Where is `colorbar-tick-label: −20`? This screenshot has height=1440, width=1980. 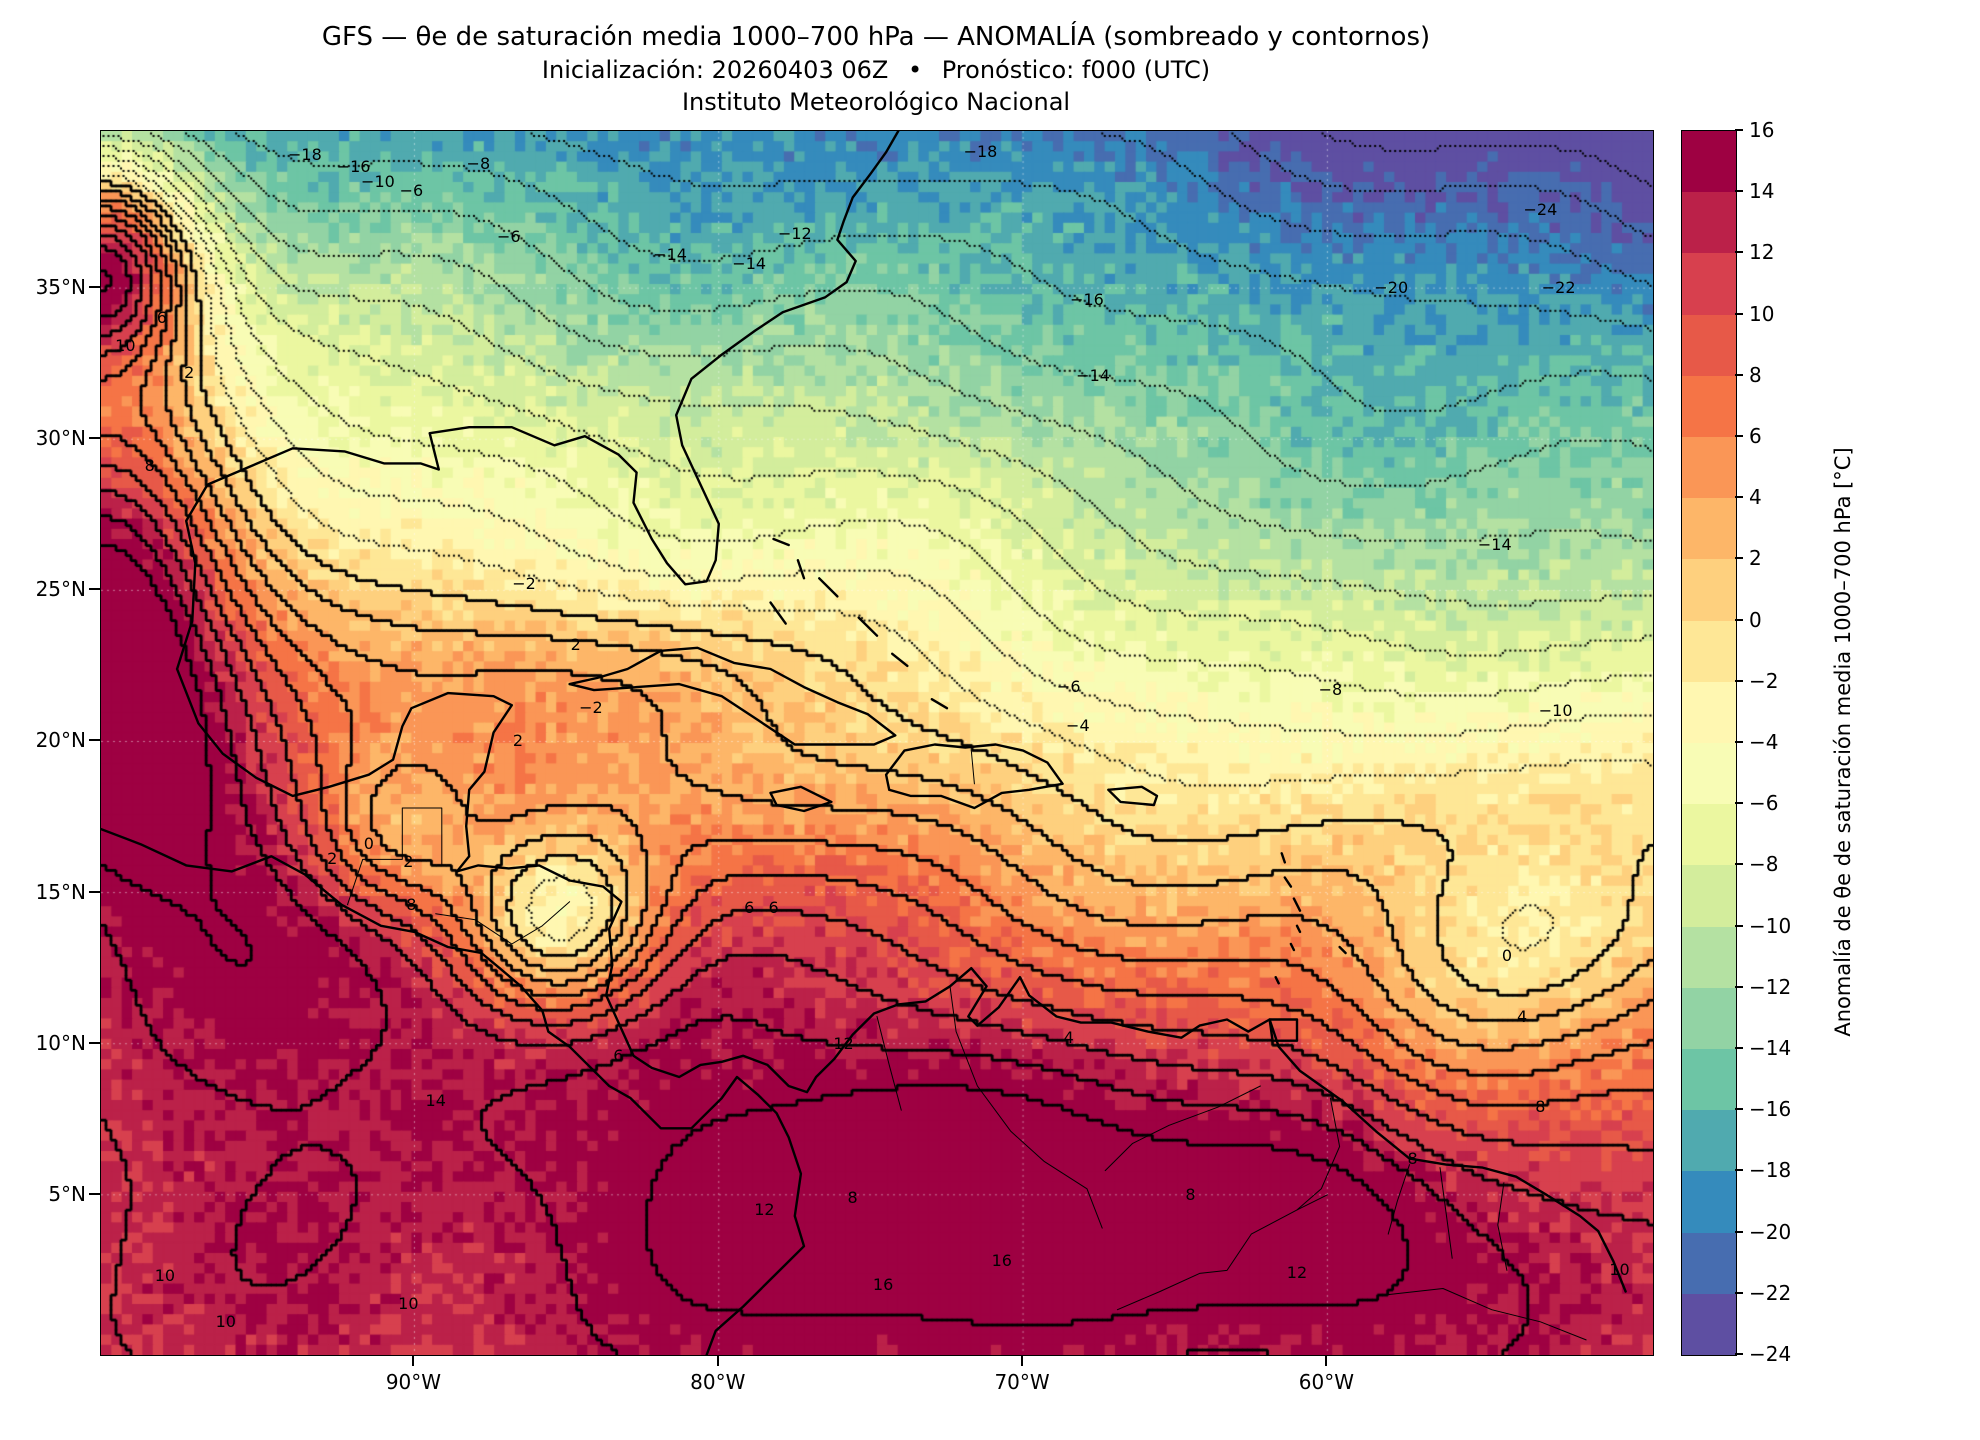 colorbar-tick-label: −20 is located at coordinates (1770, 1231).